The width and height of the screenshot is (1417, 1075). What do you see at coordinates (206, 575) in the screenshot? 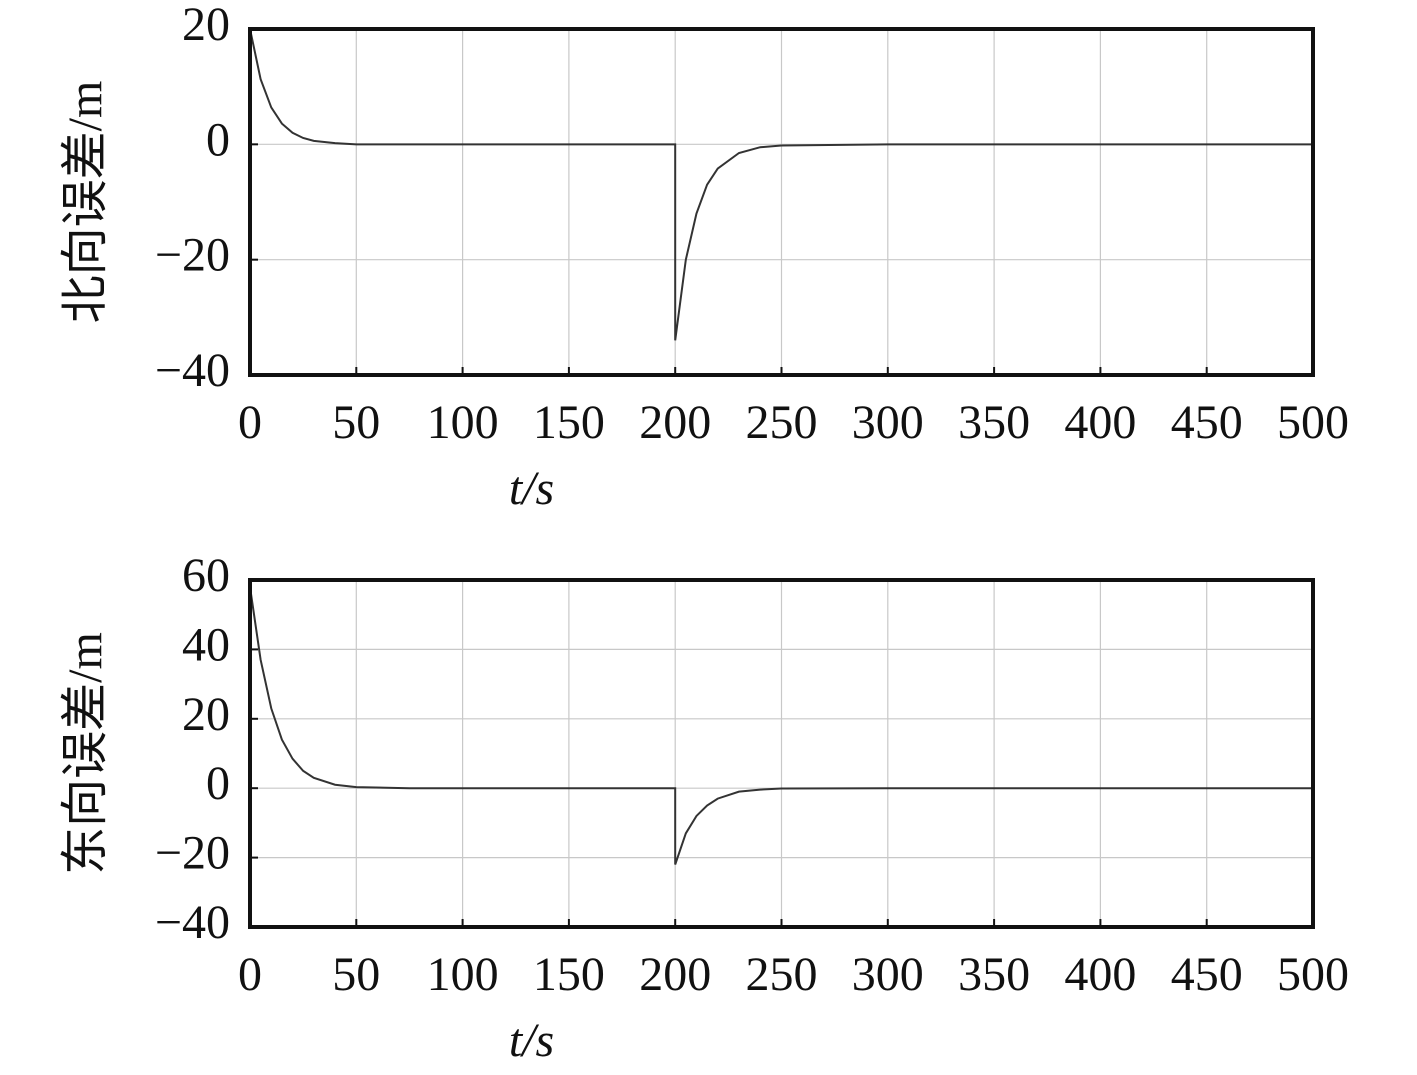
I see `y-tick-label: 60` at bounding box center [206, 575].